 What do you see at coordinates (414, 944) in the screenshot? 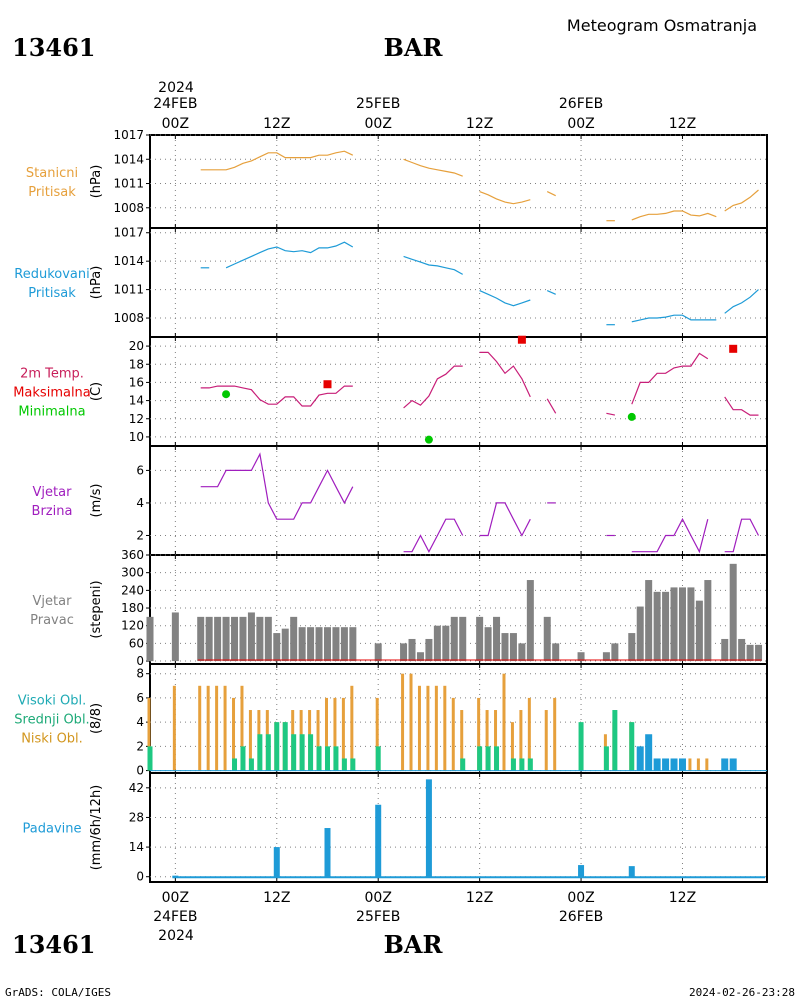
I see `station-name-bottom: BAR` at bounding box center [414, 944].